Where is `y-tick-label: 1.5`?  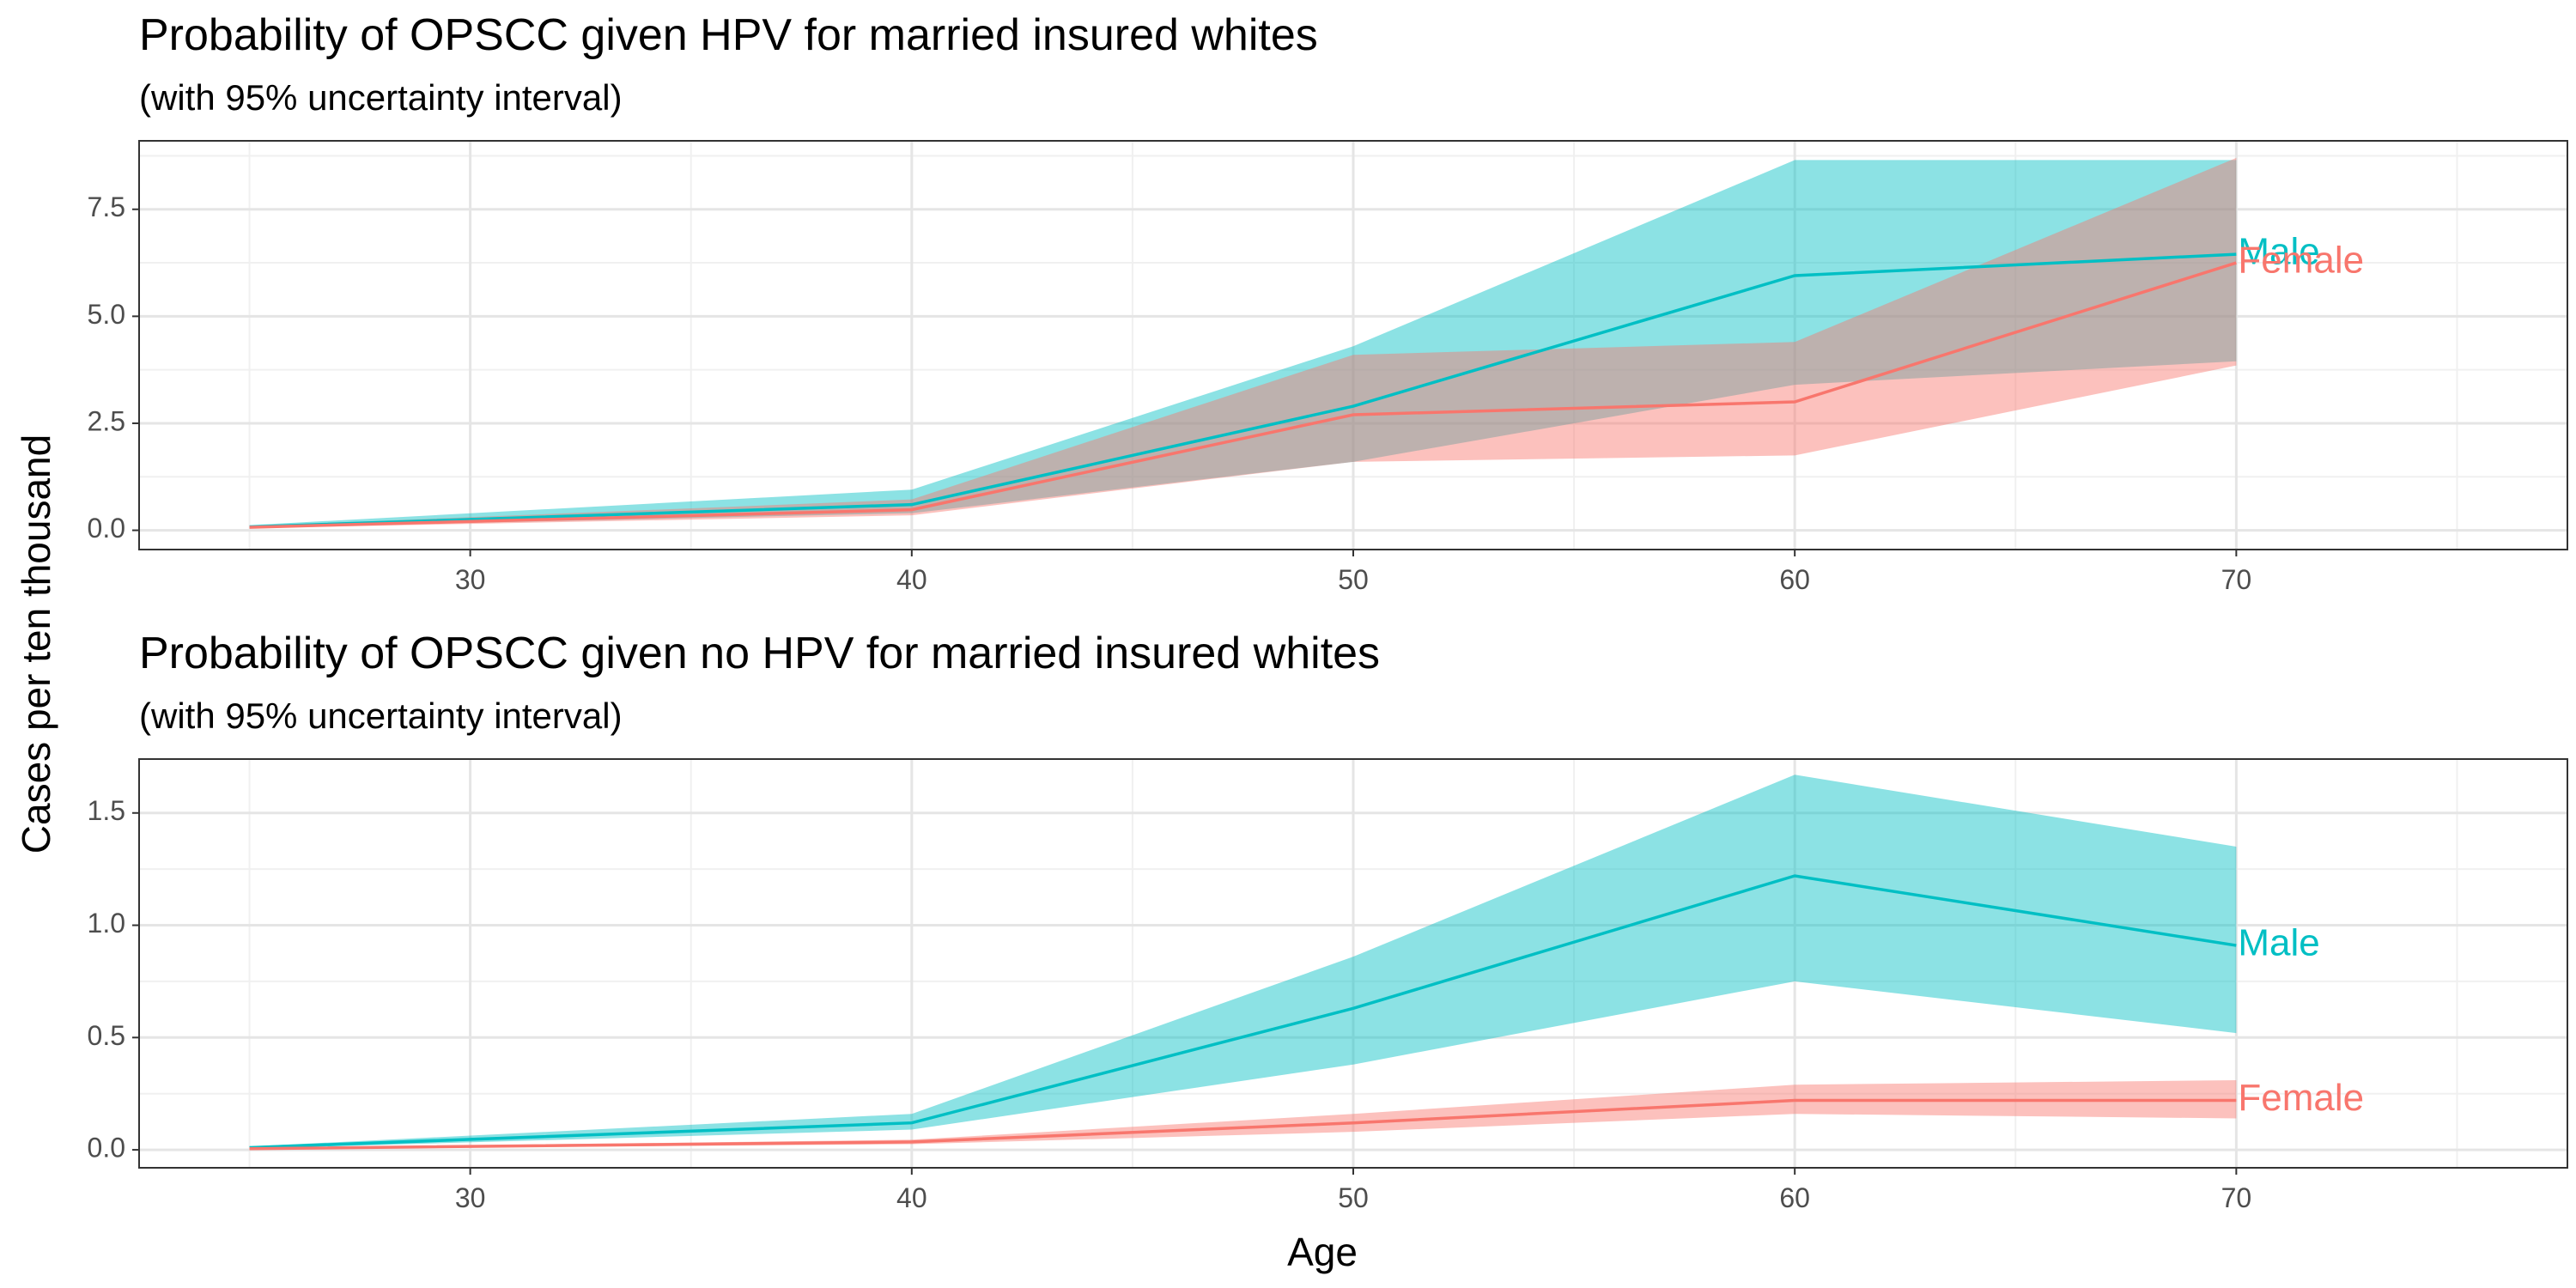 y-tick-label: 1.5 is located at coordinates (106, 810).